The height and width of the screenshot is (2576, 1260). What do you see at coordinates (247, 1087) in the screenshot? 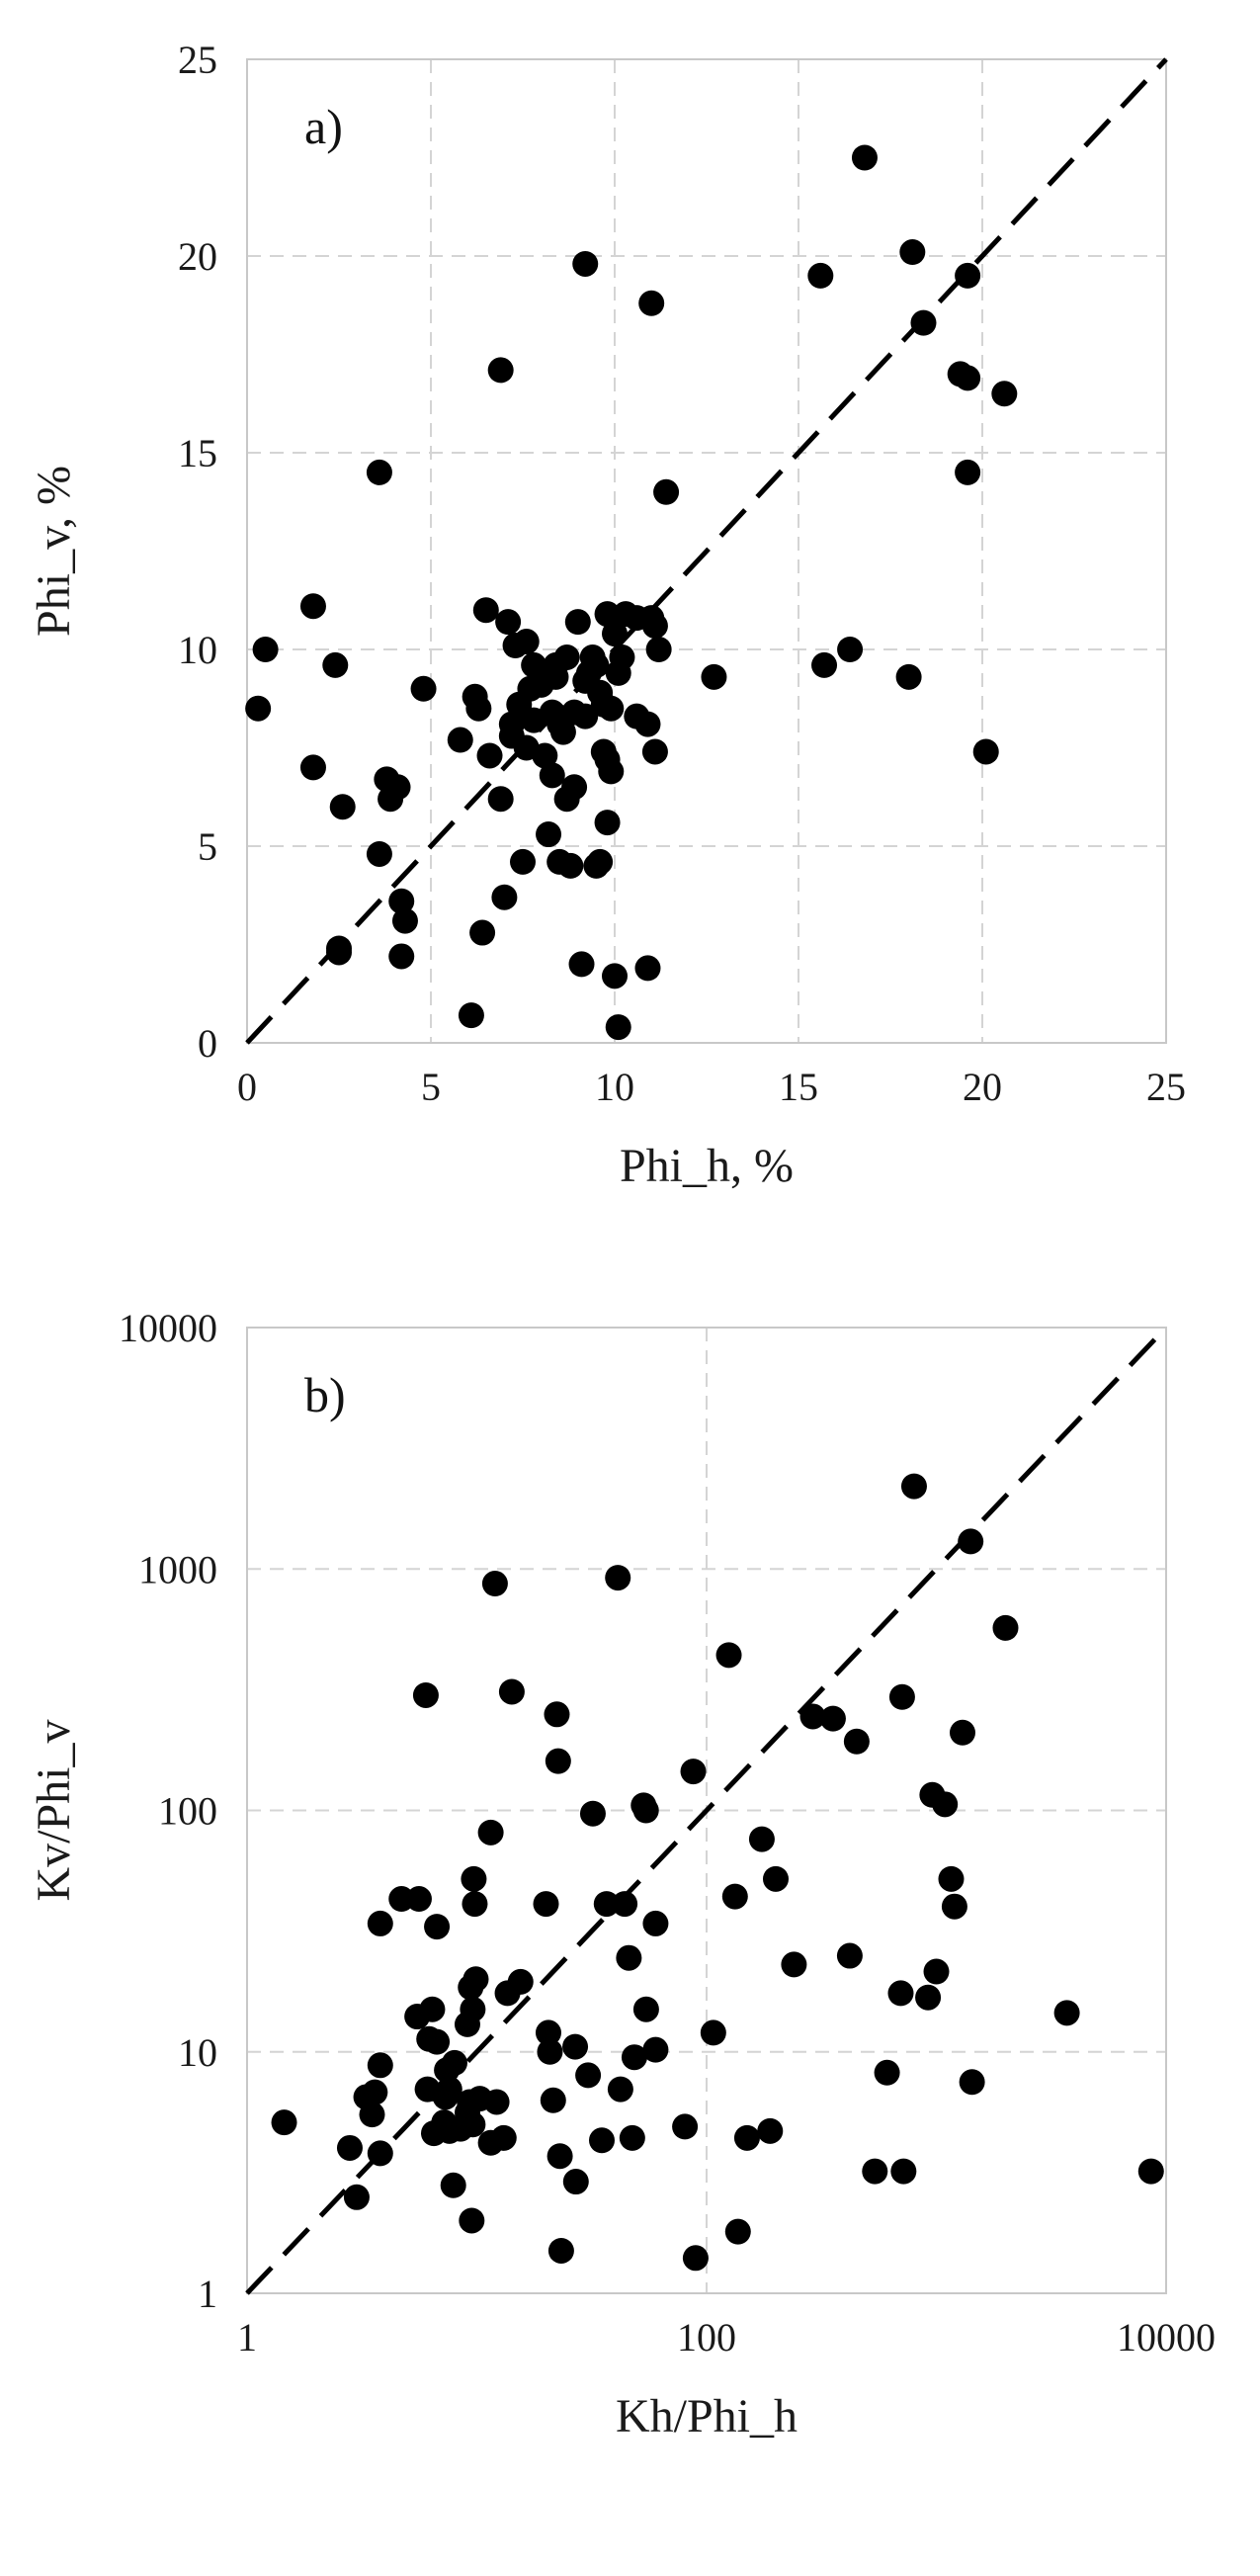
I see `x-tick-label: 0` at bounding box center [247, 1087].